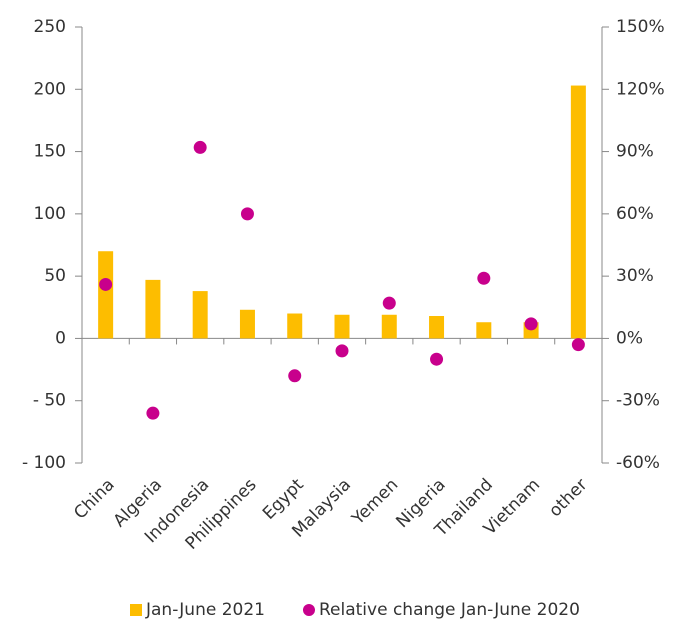 The height and width of the screenshot is (628, 683). Describe the element at coordinates (449, 610) in the screenshot. I see `legend-label: Relative change Jan-June 2020` at that location.